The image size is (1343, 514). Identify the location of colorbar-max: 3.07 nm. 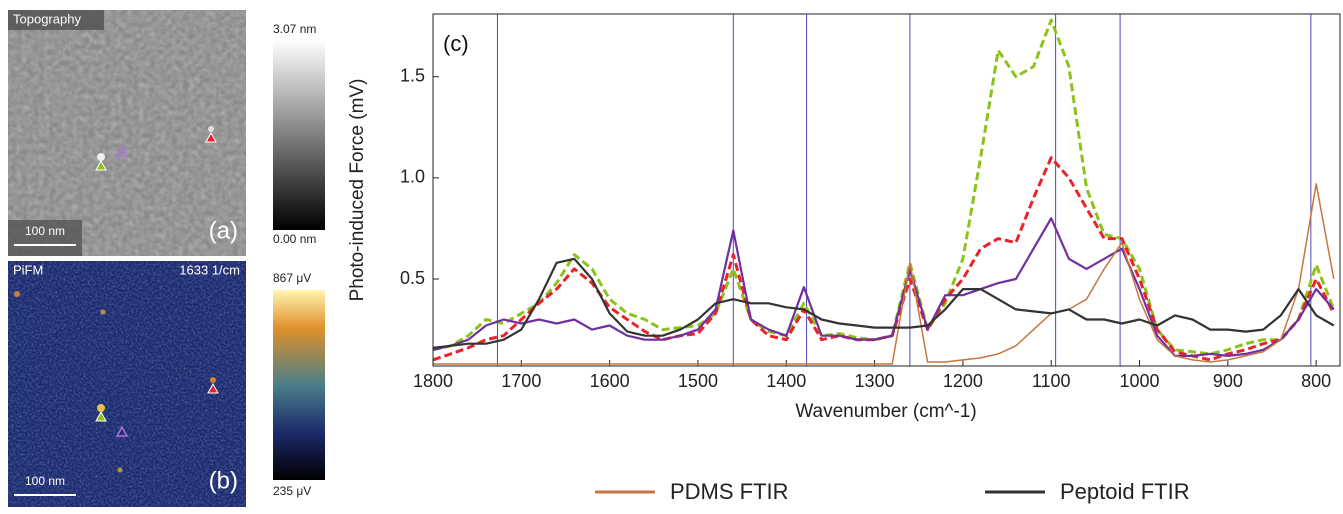
(294, 29).